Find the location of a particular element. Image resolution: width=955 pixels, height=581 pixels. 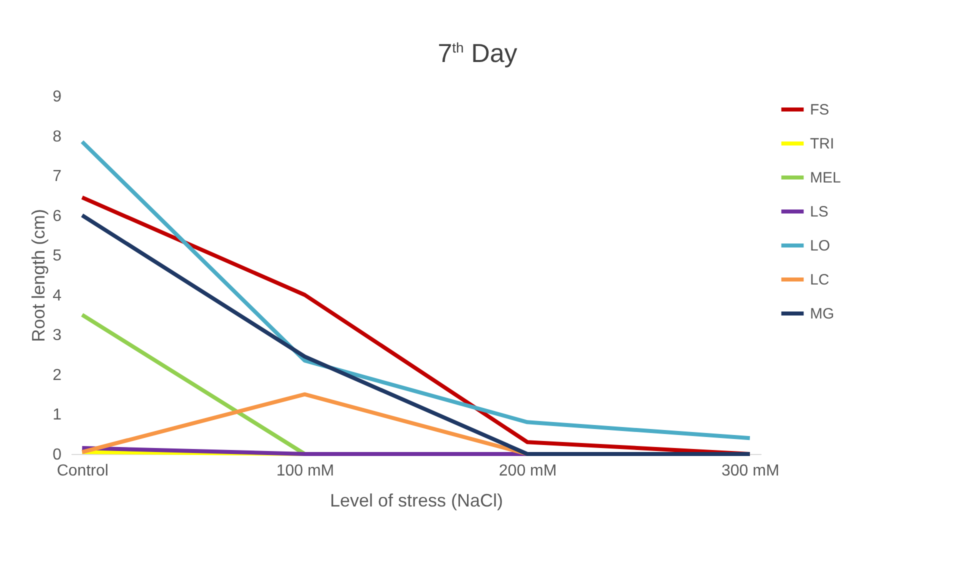

legend-label: FS is located at coordinates (820, 110).